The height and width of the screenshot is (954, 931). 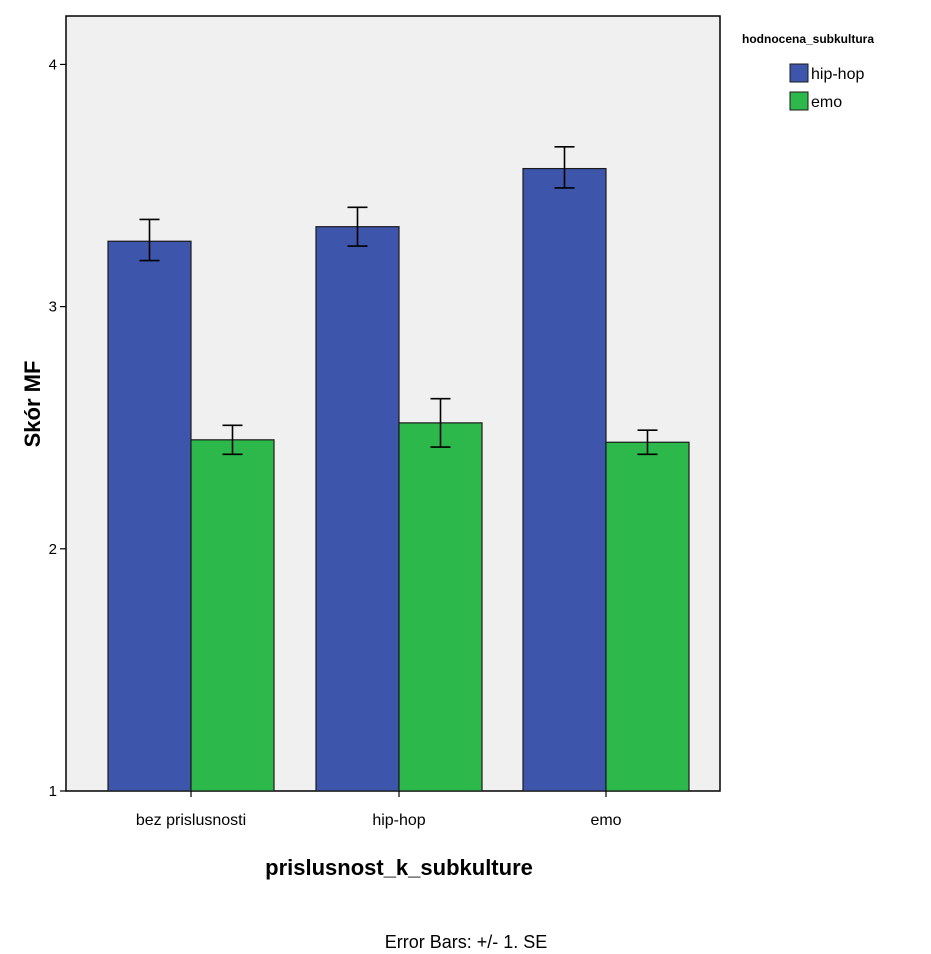 I want to click on legend: hodnocena_subkultura hip-hop emo, so click(x=808, y=71).